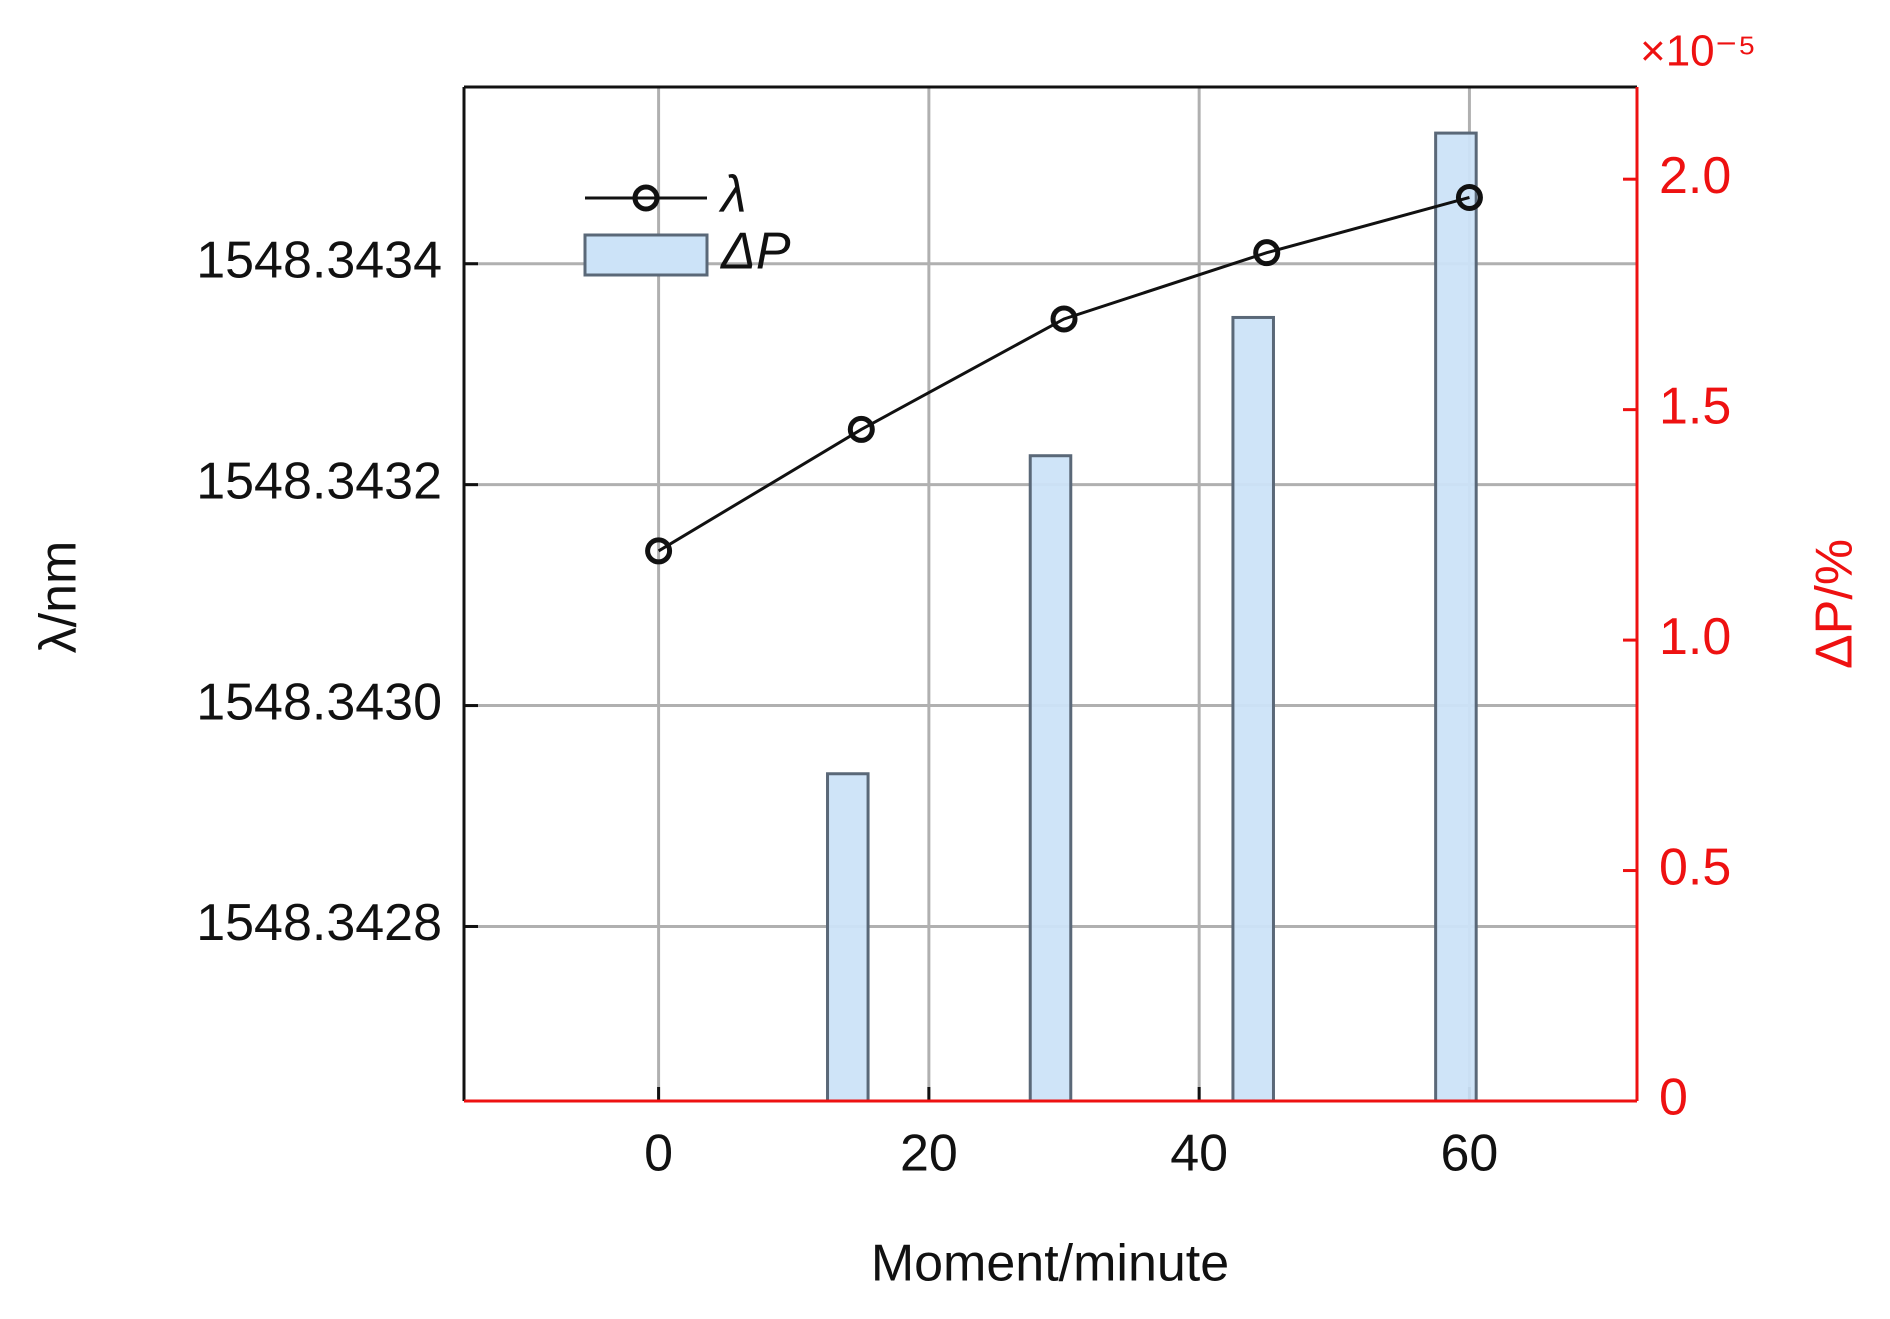 The image size is (1890, 1319). I want to click on legend-label: λ, so click(732, 195).